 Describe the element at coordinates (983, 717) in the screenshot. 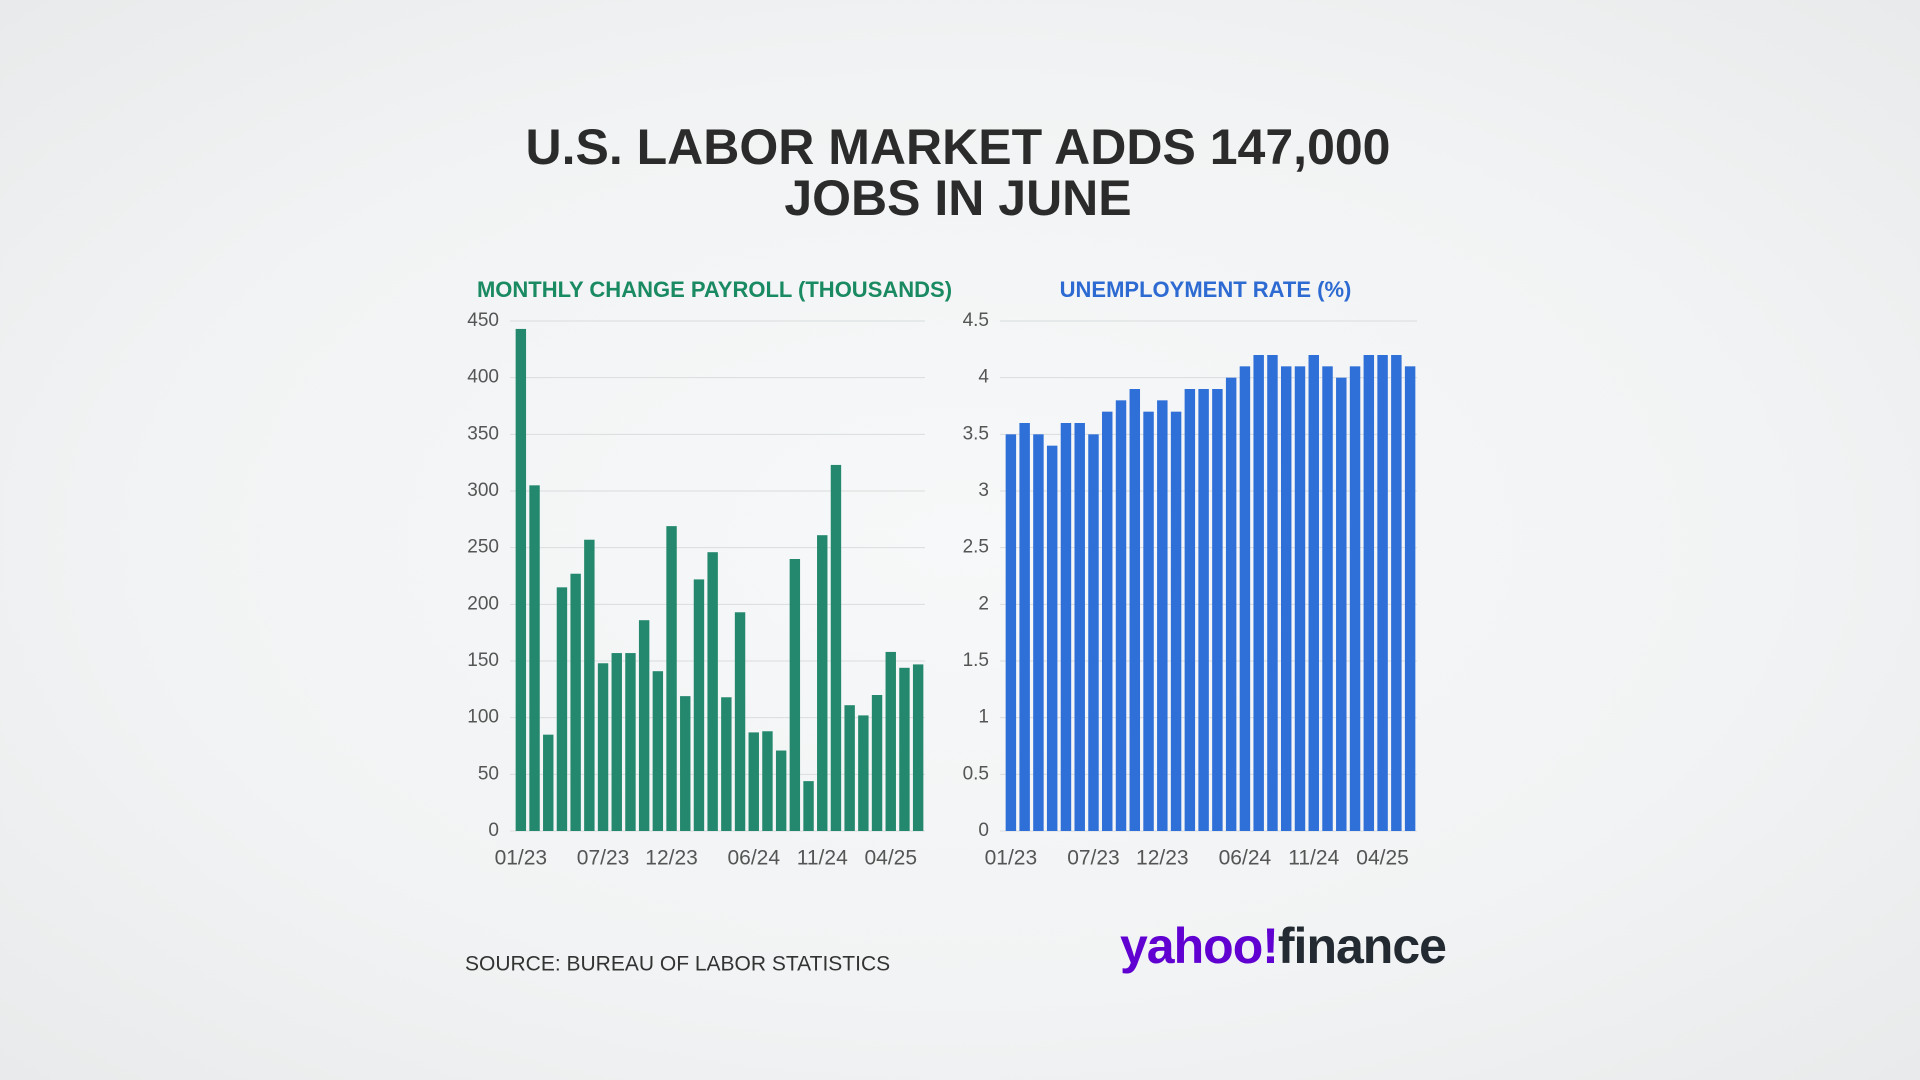

I see `y-tick-label: 1` at that location.